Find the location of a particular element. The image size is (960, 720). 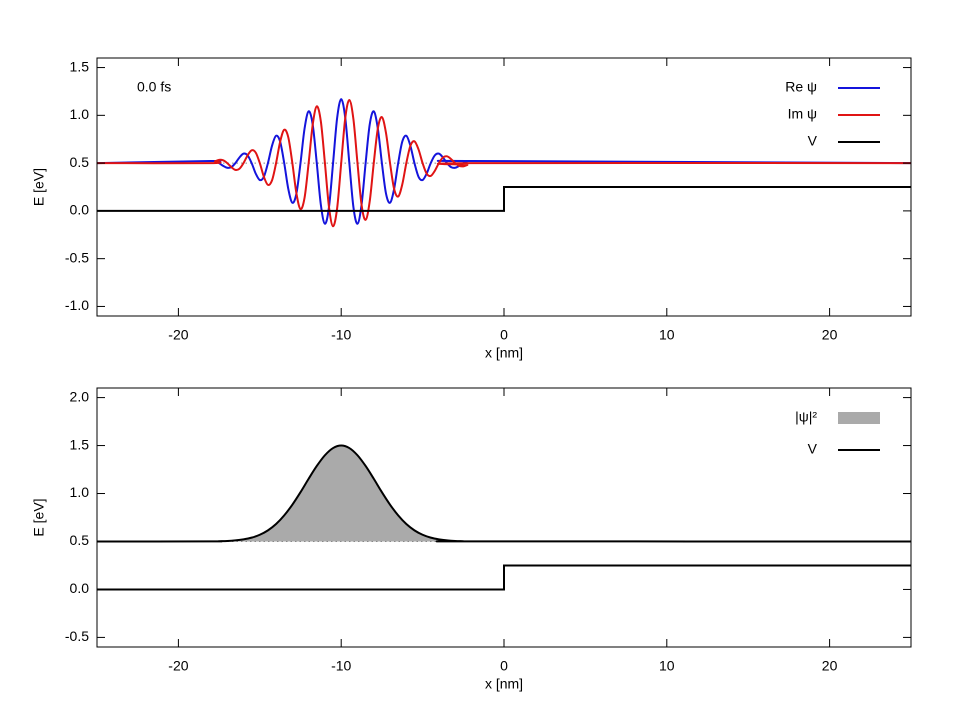

legend-swatch is located at coordinates (859, 418).